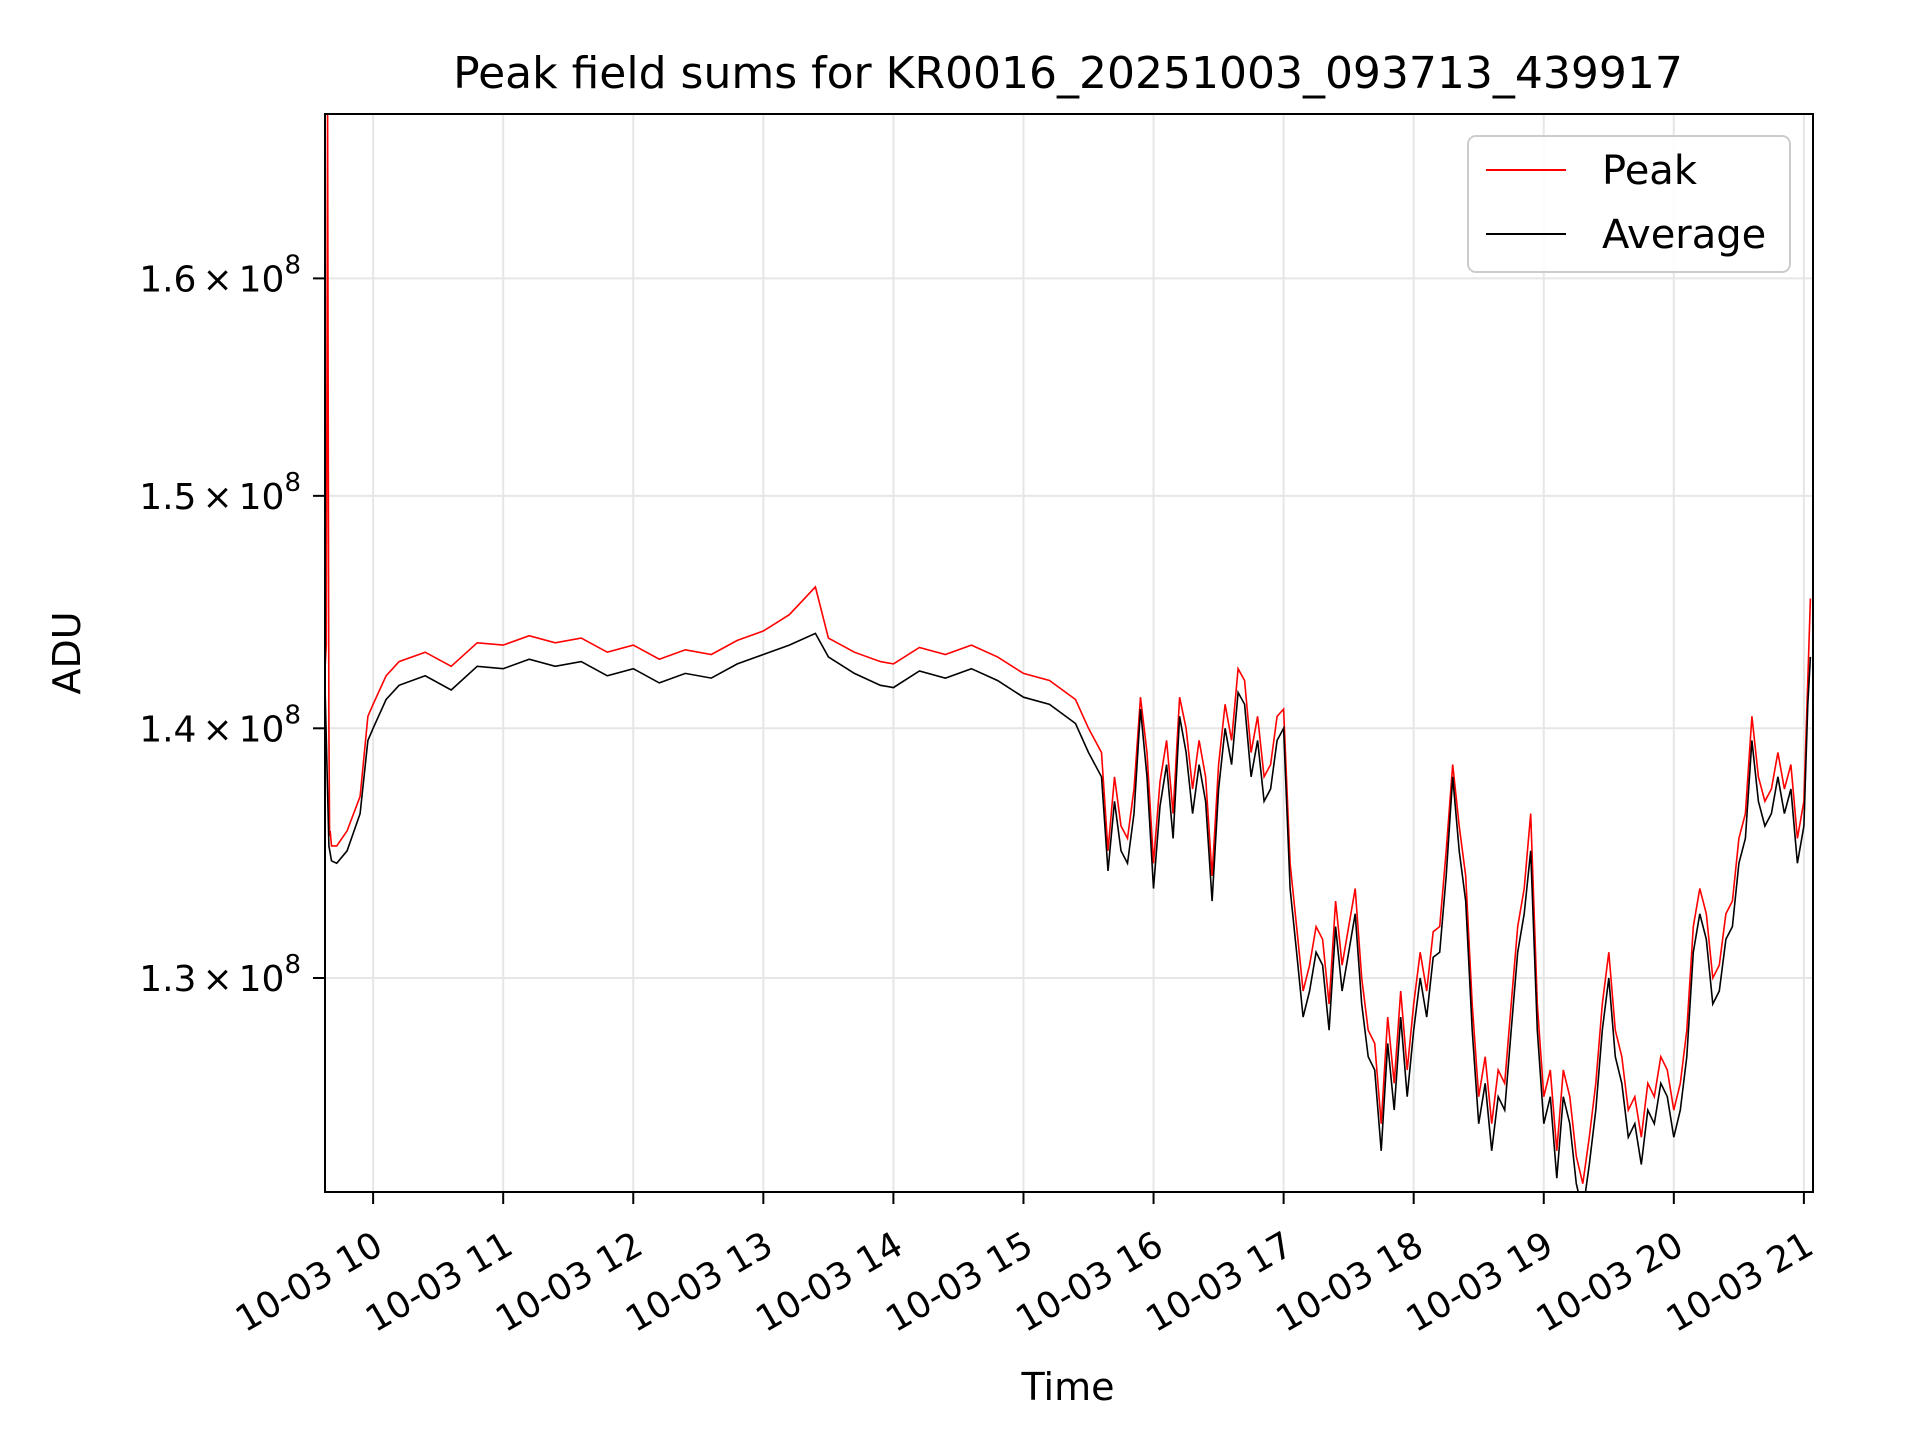 This screenshot has width=1920, height=1440. What do you see at coordinates (1684, 235) in the screenshot?
I see `legend-average-label: Average` at bounding box center [1684, 235].